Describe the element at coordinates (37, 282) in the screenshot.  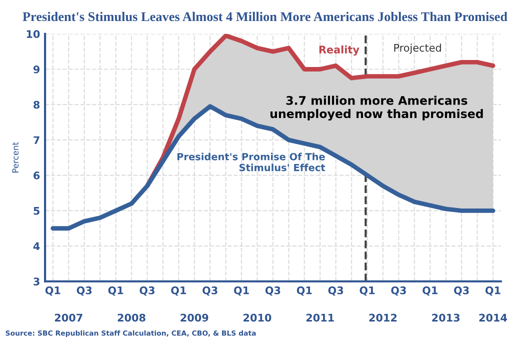
I see `y-tick-label: 3` at that location.